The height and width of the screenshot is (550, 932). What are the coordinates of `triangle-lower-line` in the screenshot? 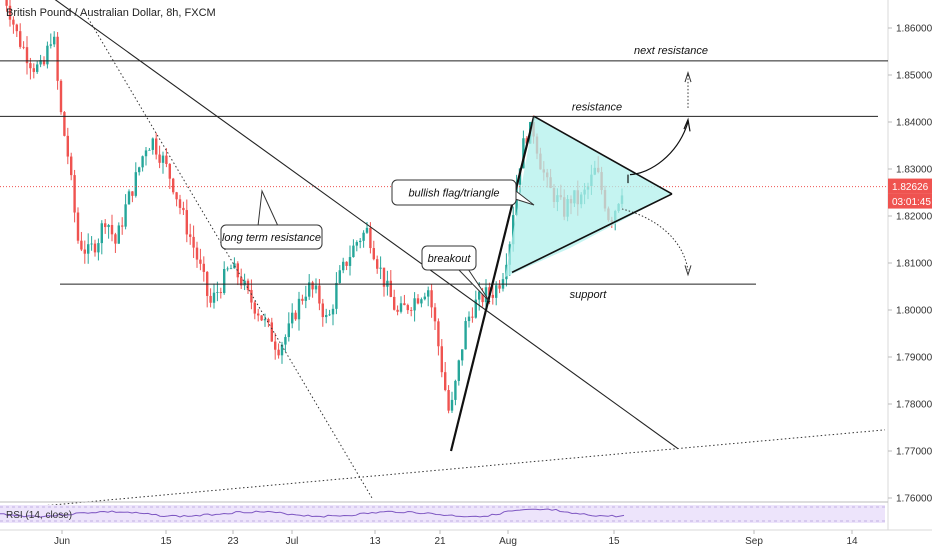 It's located at (592, 233).